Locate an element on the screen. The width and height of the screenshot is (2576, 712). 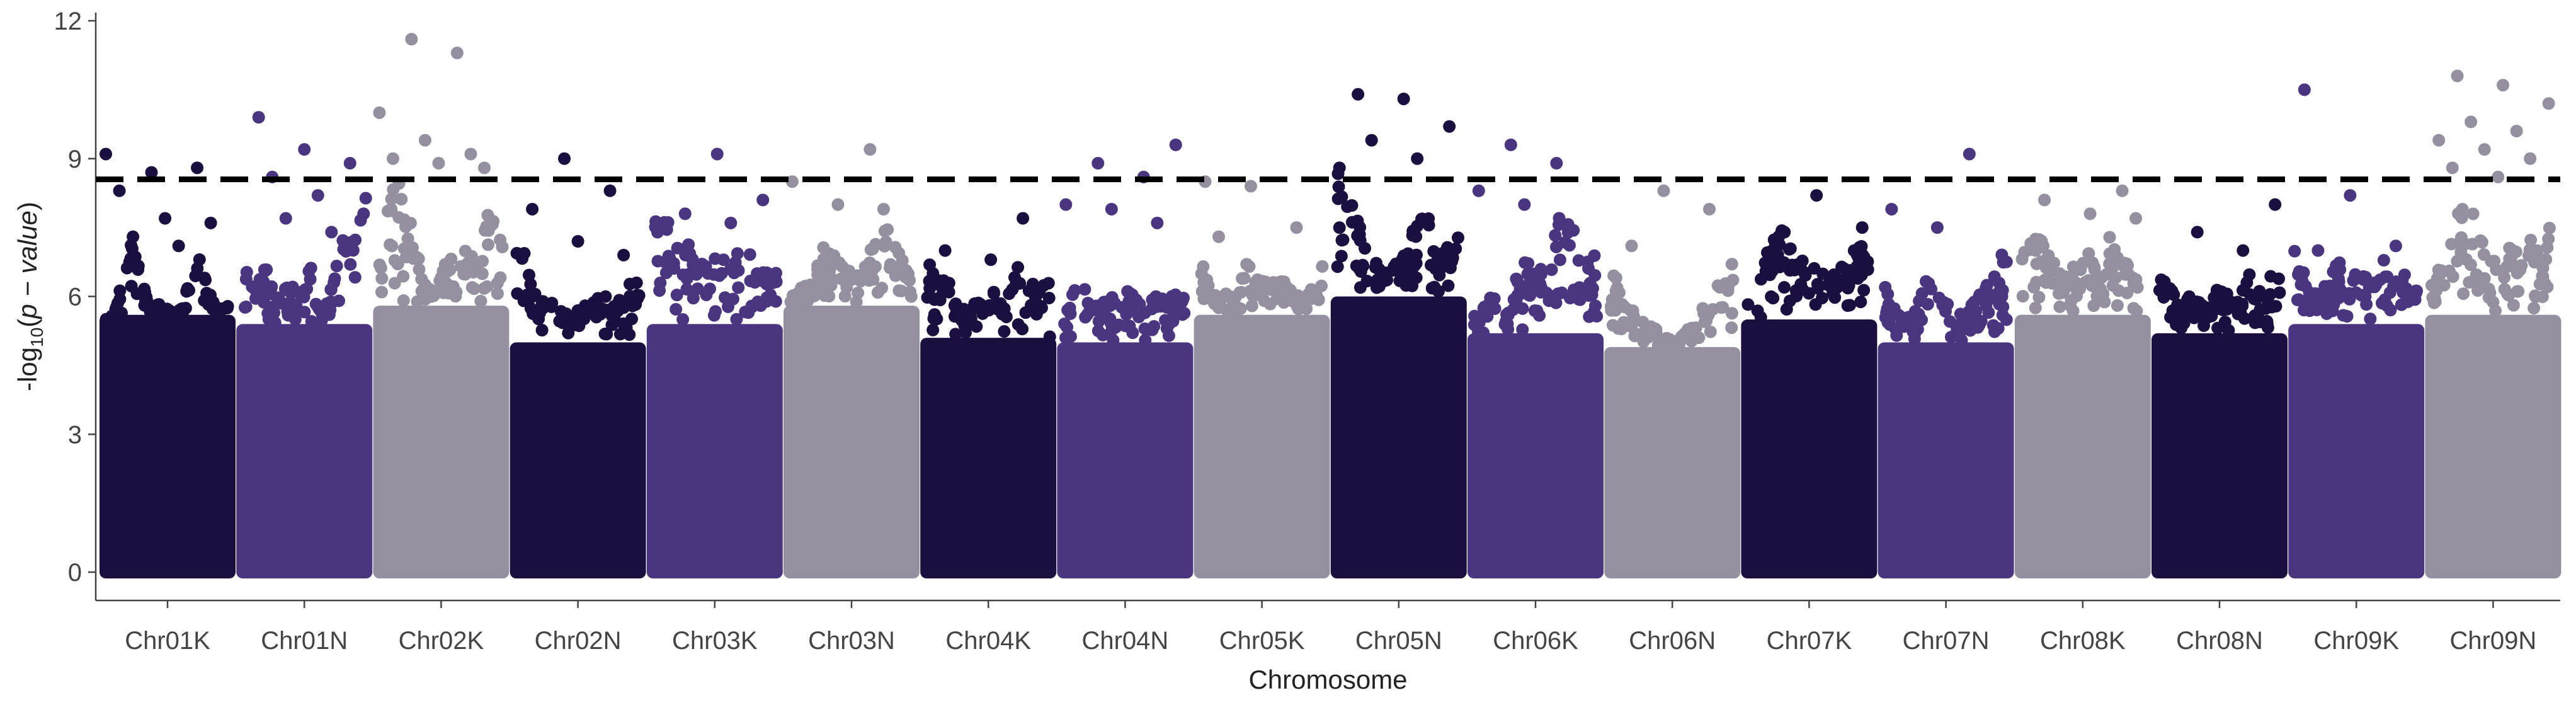
x-tick-label: Chr07K is located at coordinates (1809, 641).